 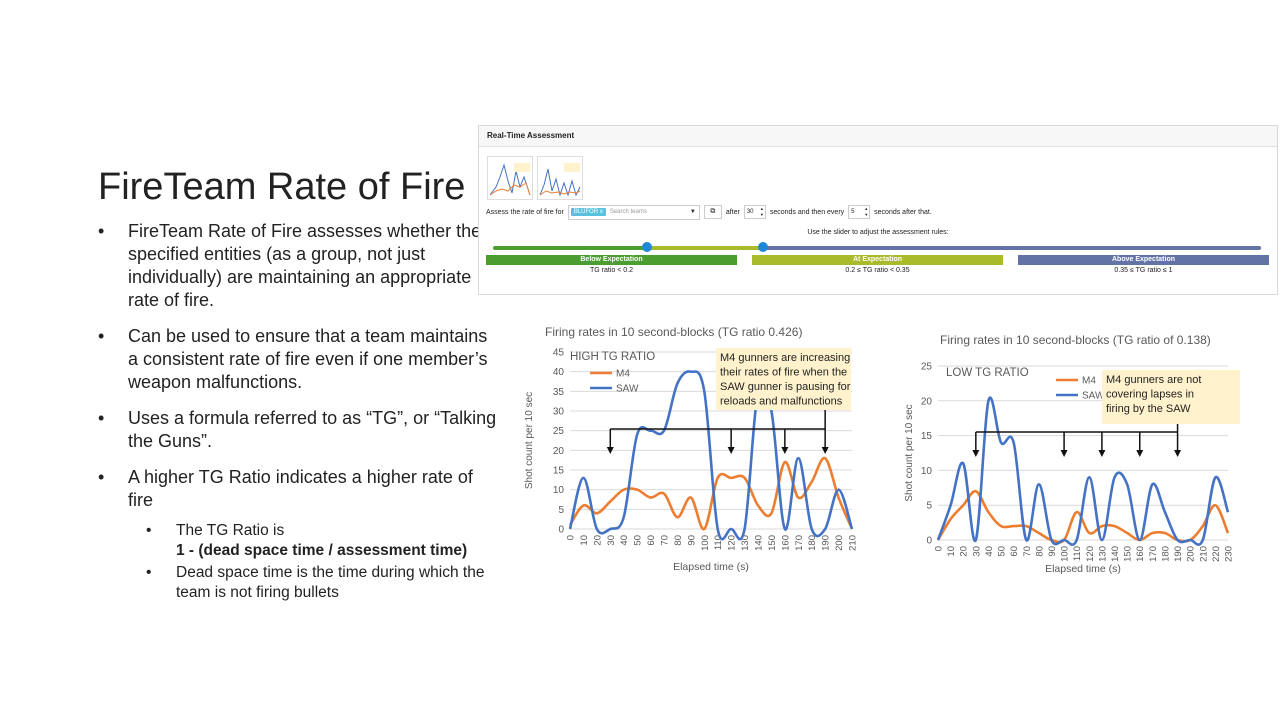 What do you see at coordinates (1077, 553) in the screenshot?
I see `x-tick-label: 110` at bounding box center [1077, 553].